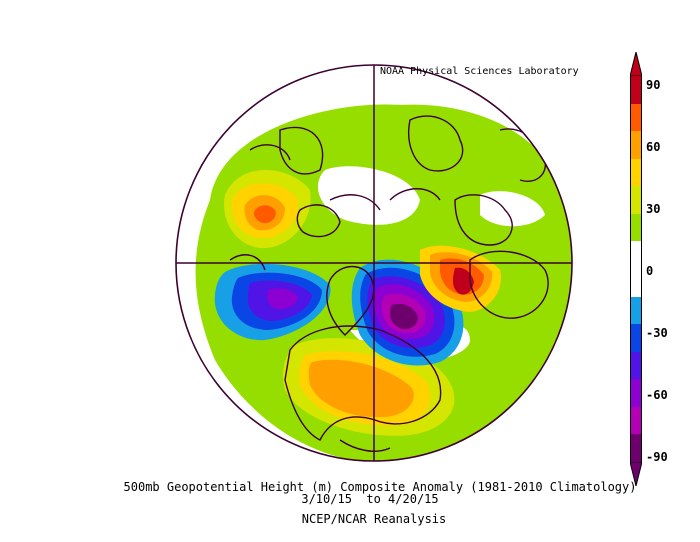 This screenshot has height=542, width=700. What do you see at coordinates (657, 457) in the screenshot?
I see `colorbar-label-neg90: -90` at bounding box center [657, 457].